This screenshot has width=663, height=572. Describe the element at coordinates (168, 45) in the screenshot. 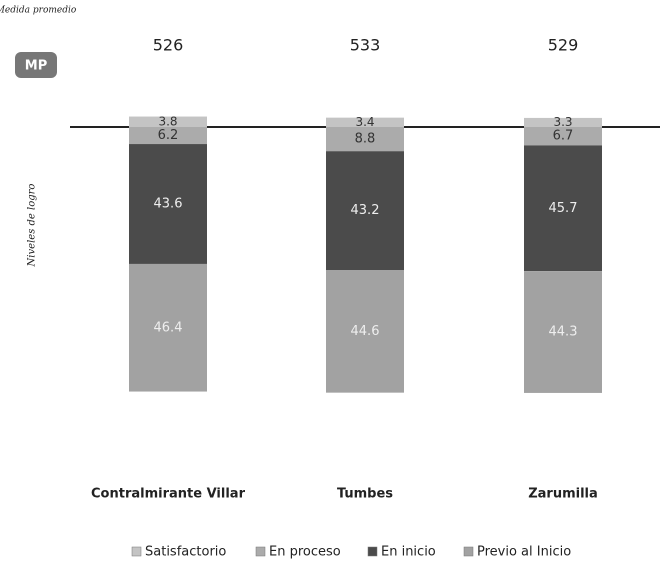

I see `average-value: 526` at that location.